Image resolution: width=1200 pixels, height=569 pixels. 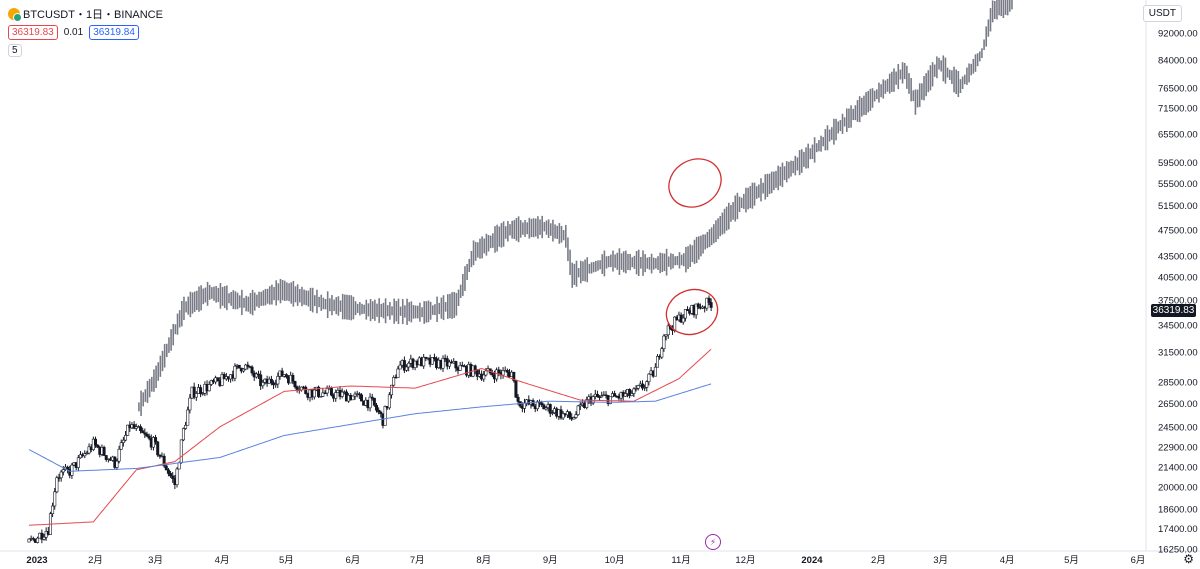 I want to click on lightning-icon: ⚡, so click(x=713, y=542).